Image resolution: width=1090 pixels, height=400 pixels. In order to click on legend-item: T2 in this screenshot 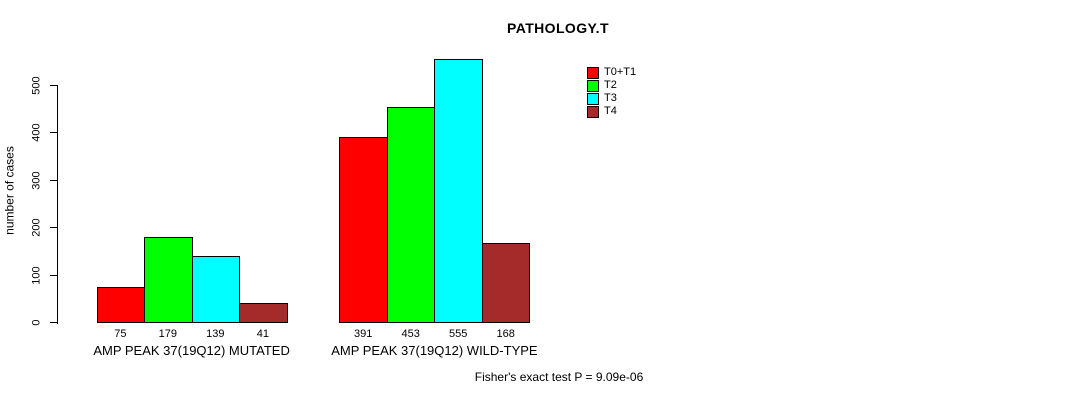, I will do `click(611, 85)`.